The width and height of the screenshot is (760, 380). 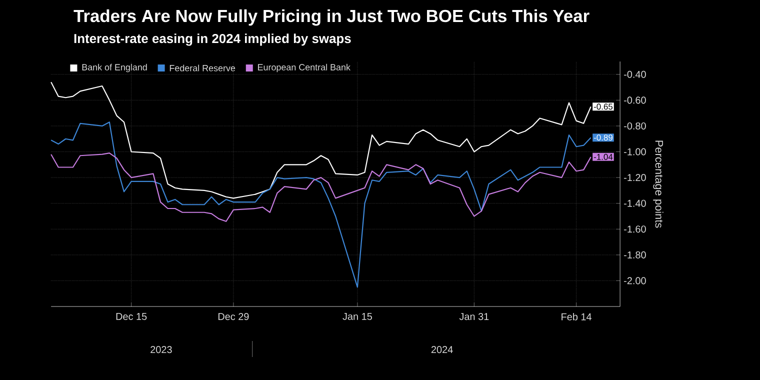 What do you see at coordinates (332, 17) in the screenshot?
I see `chart-title: Traders Are Now Fully Pricing in Just Two BOE Cuts This Year` at bounding box center [332, 17].